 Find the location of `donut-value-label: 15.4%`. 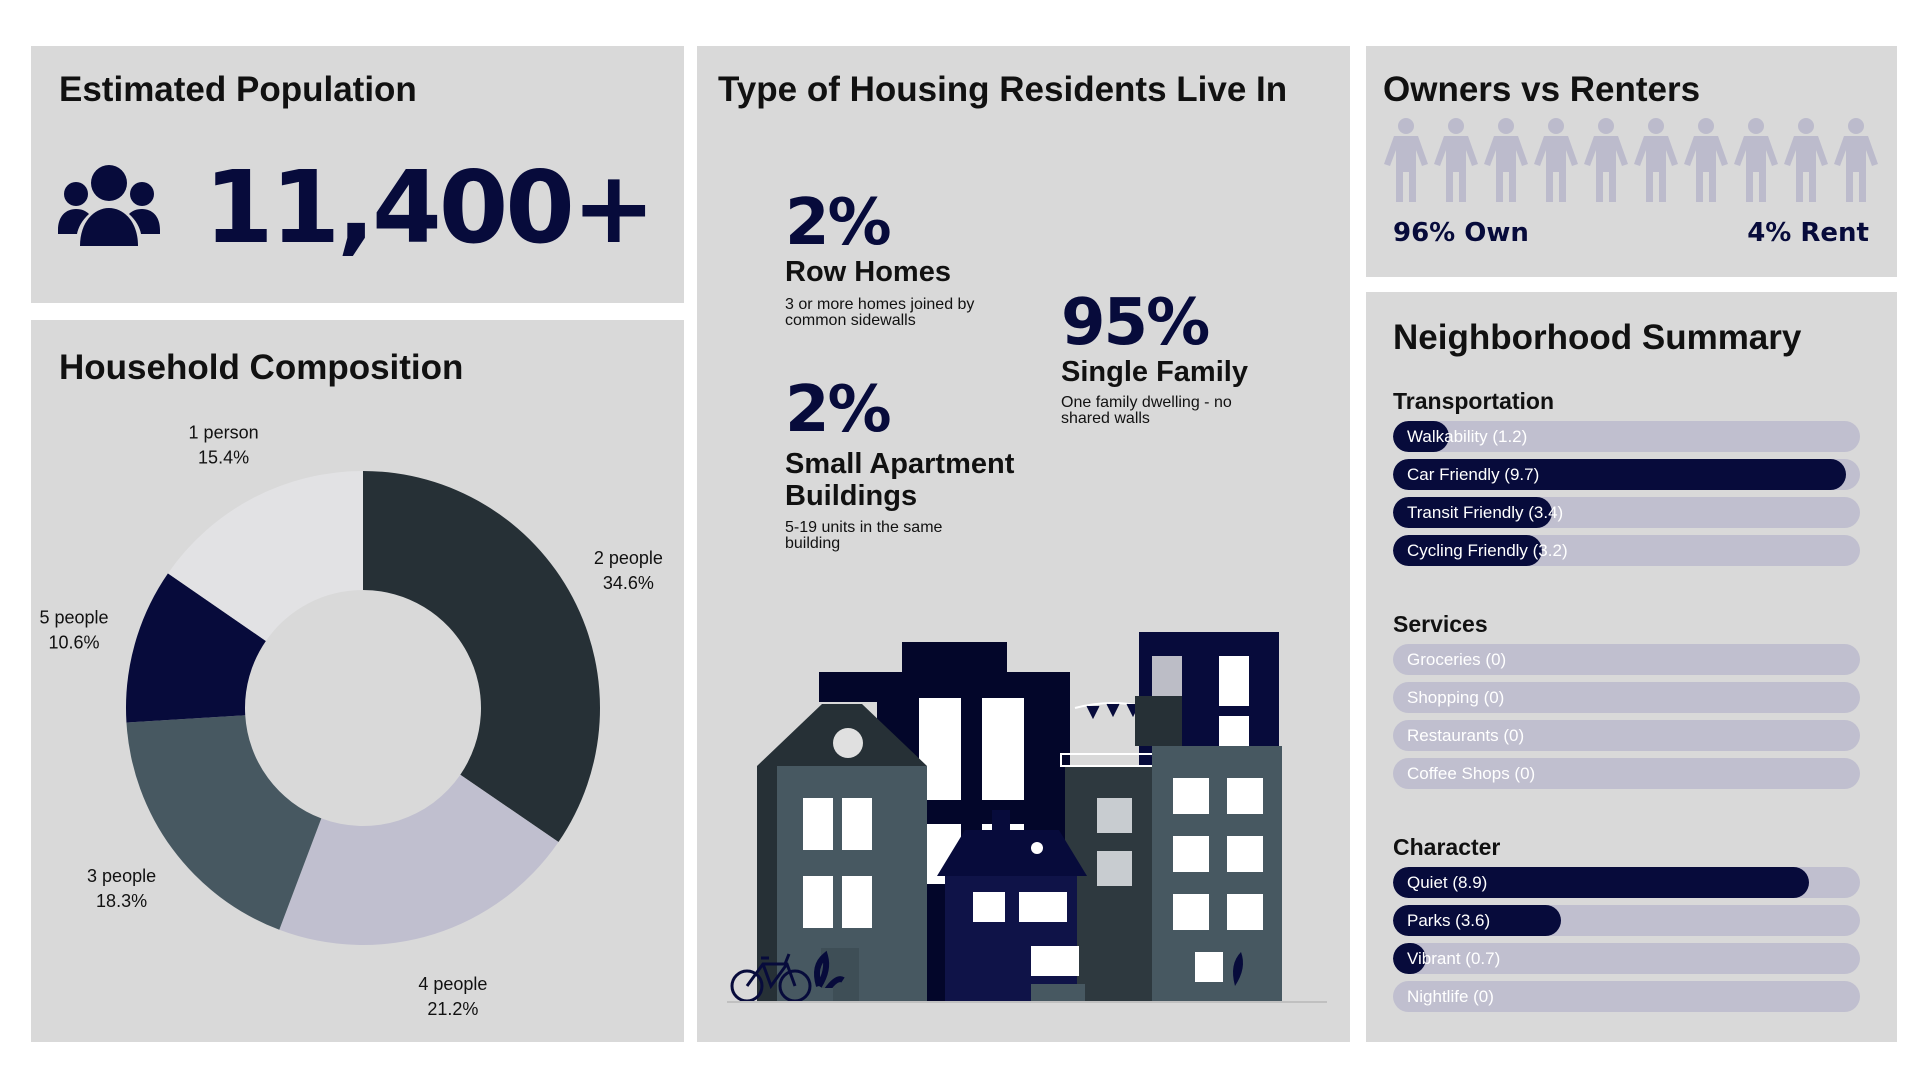

donut-value-label: 15.4% is located at coordinates (223, 457).